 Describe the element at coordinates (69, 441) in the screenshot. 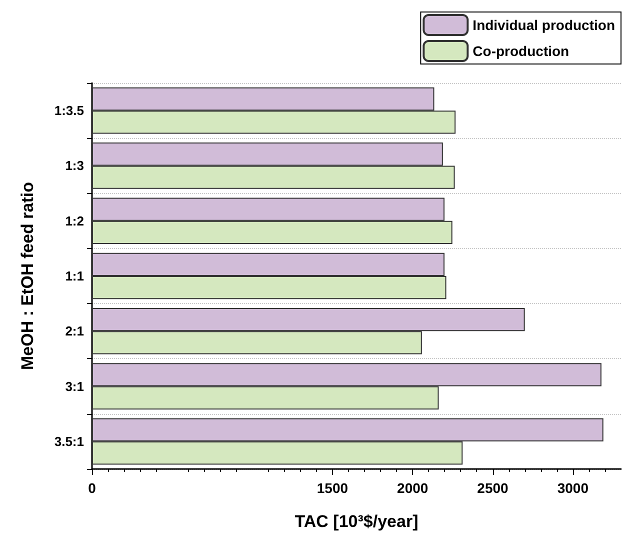

I see `y-tick-label: 3.5:1` at that location.